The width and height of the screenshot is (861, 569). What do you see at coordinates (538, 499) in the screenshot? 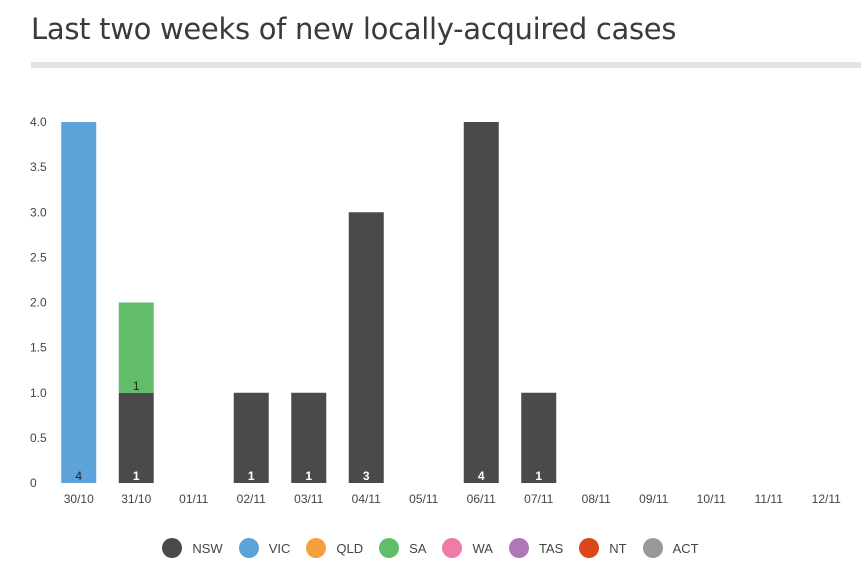
I see `x-tick-label: 07/11` at bounding box center [538, 499].